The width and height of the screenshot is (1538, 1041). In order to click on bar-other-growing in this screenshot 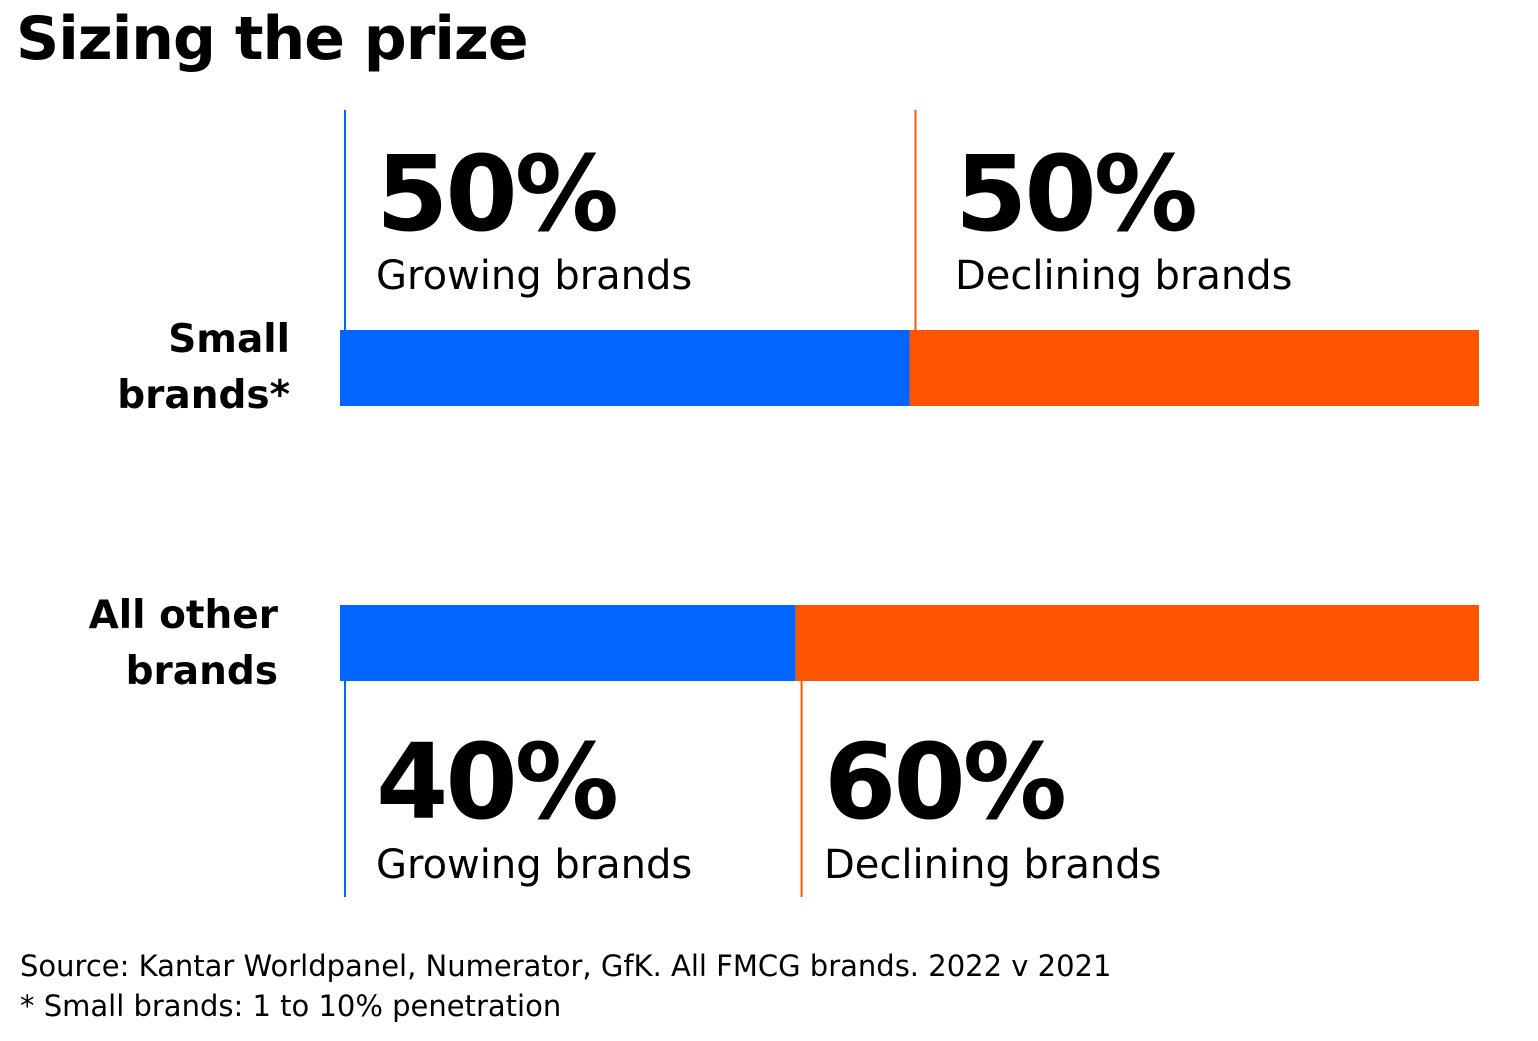, I will do `click(568, 643)`.